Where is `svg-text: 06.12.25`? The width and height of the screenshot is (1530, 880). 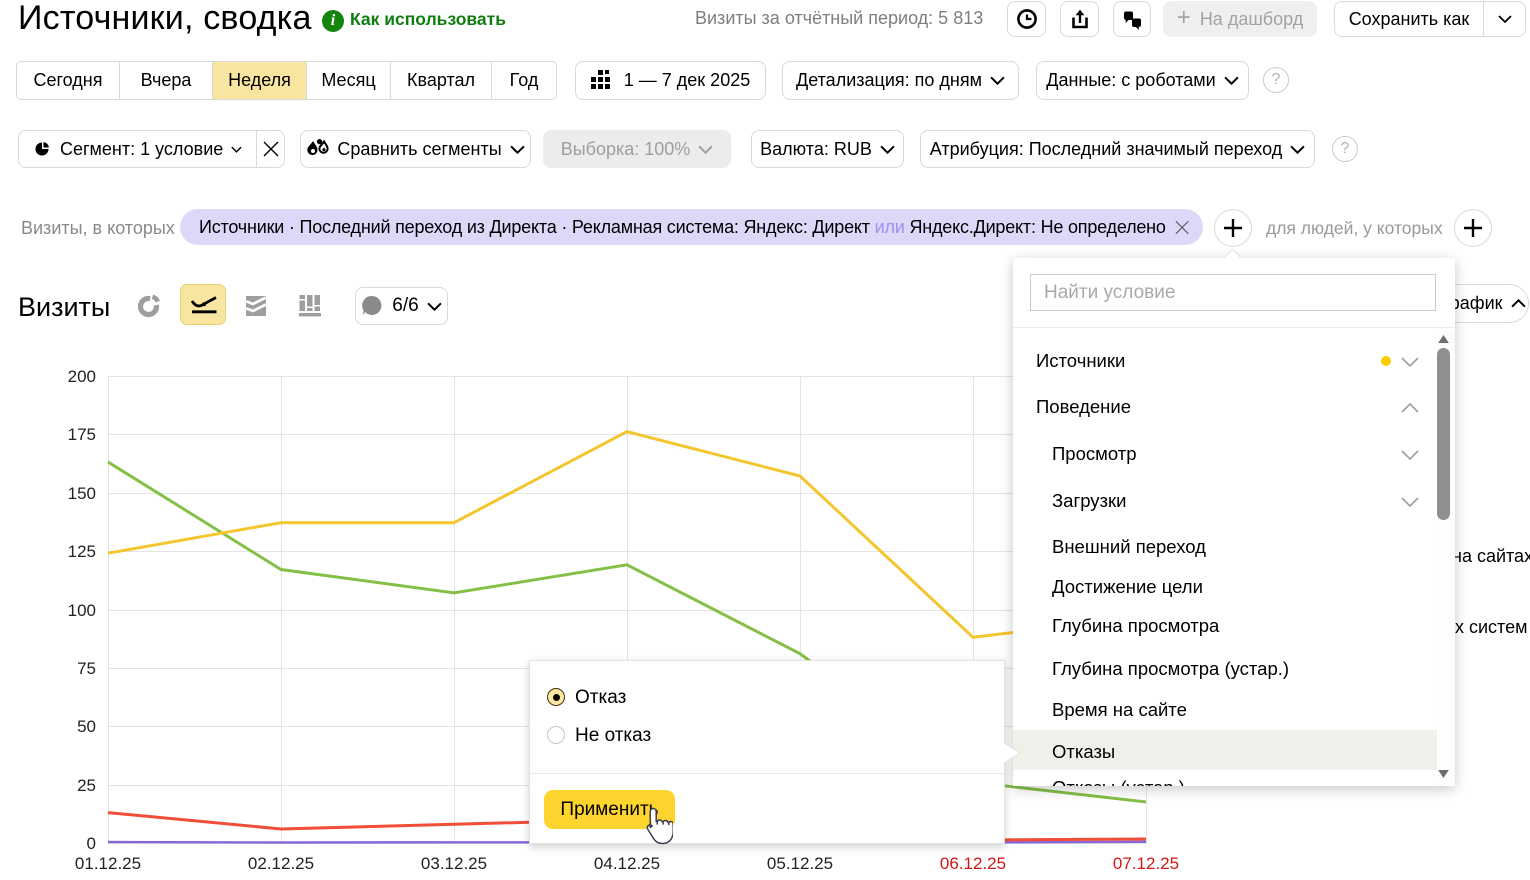 svg-text: 06.12.25 is located at coordinates (973, 863).